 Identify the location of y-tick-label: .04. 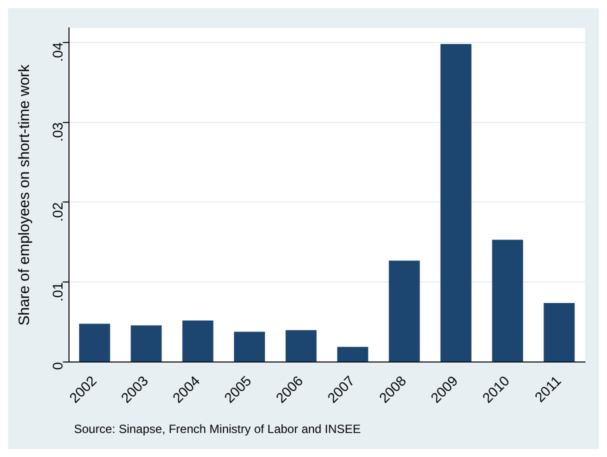
(58, 52).